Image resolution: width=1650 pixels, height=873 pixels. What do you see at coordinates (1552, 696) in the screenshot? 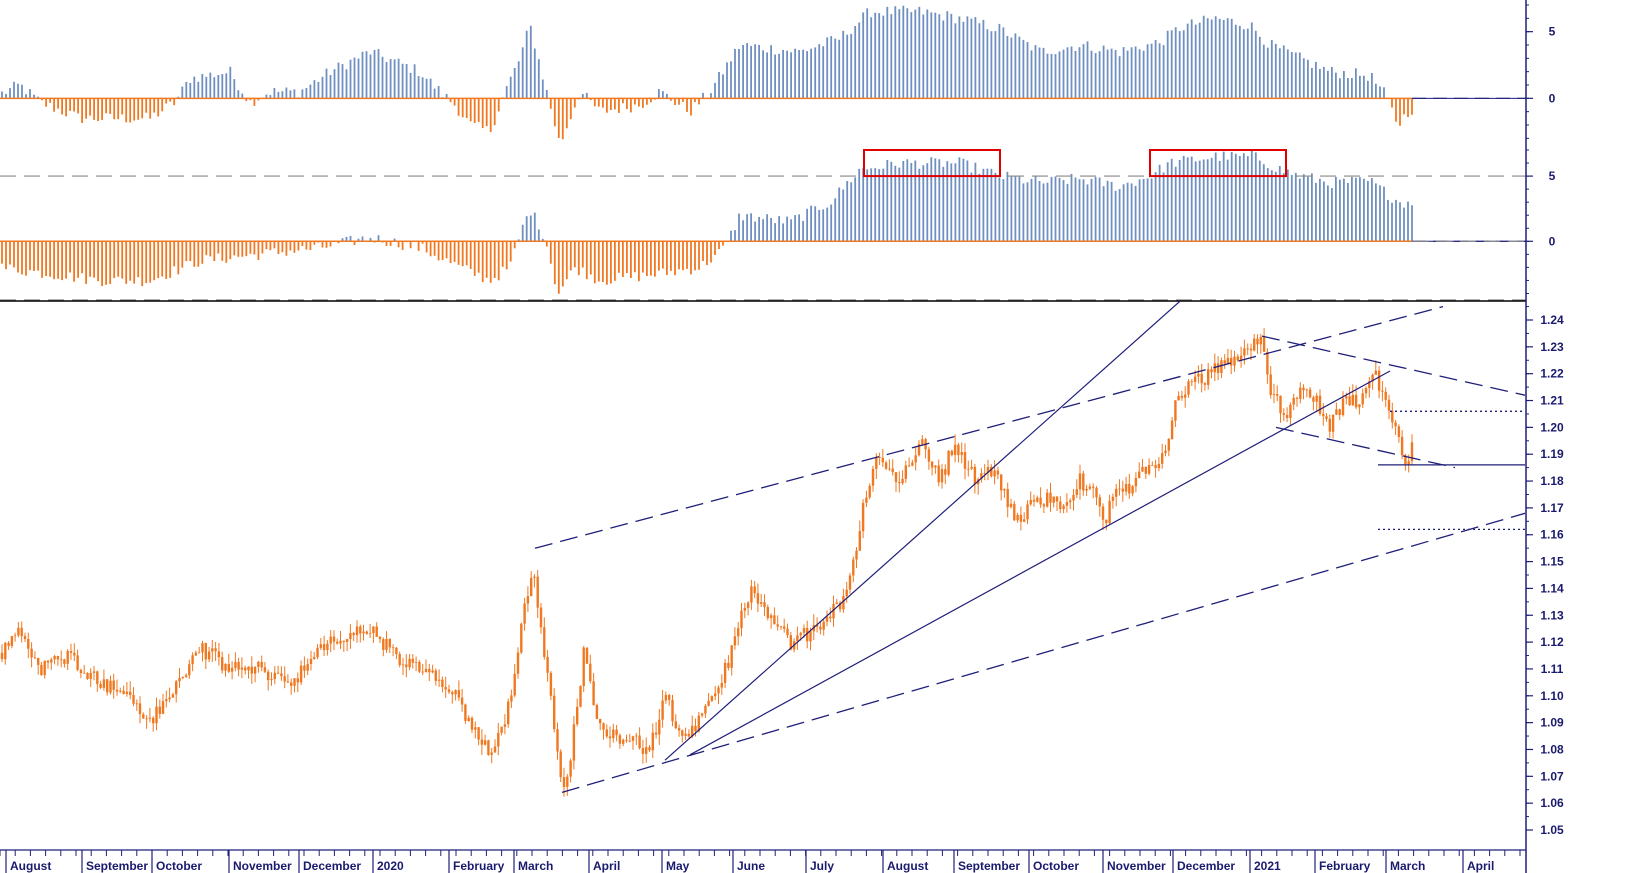
I see `y-tick-label: 1.10` at bounding box center [1552, 696].